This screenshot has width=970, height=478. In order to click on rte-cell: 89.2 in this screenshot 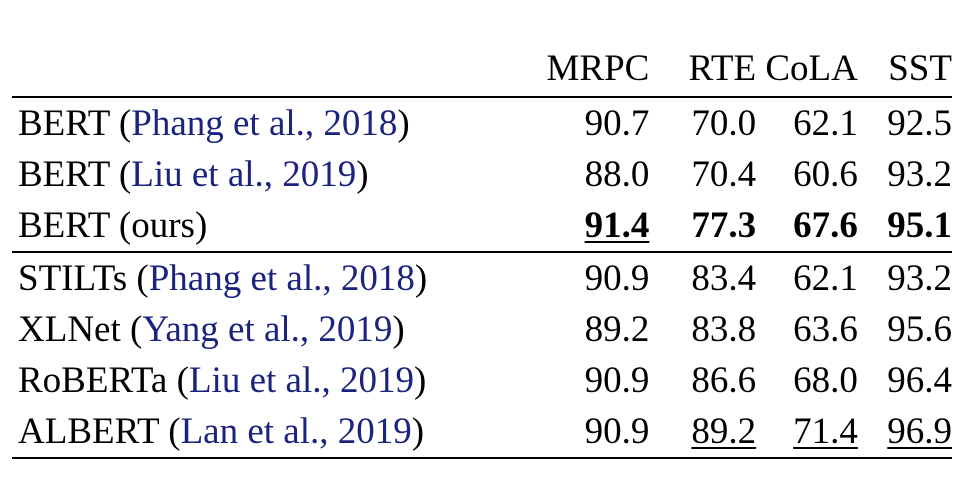, I will do `click(703, 432)`.